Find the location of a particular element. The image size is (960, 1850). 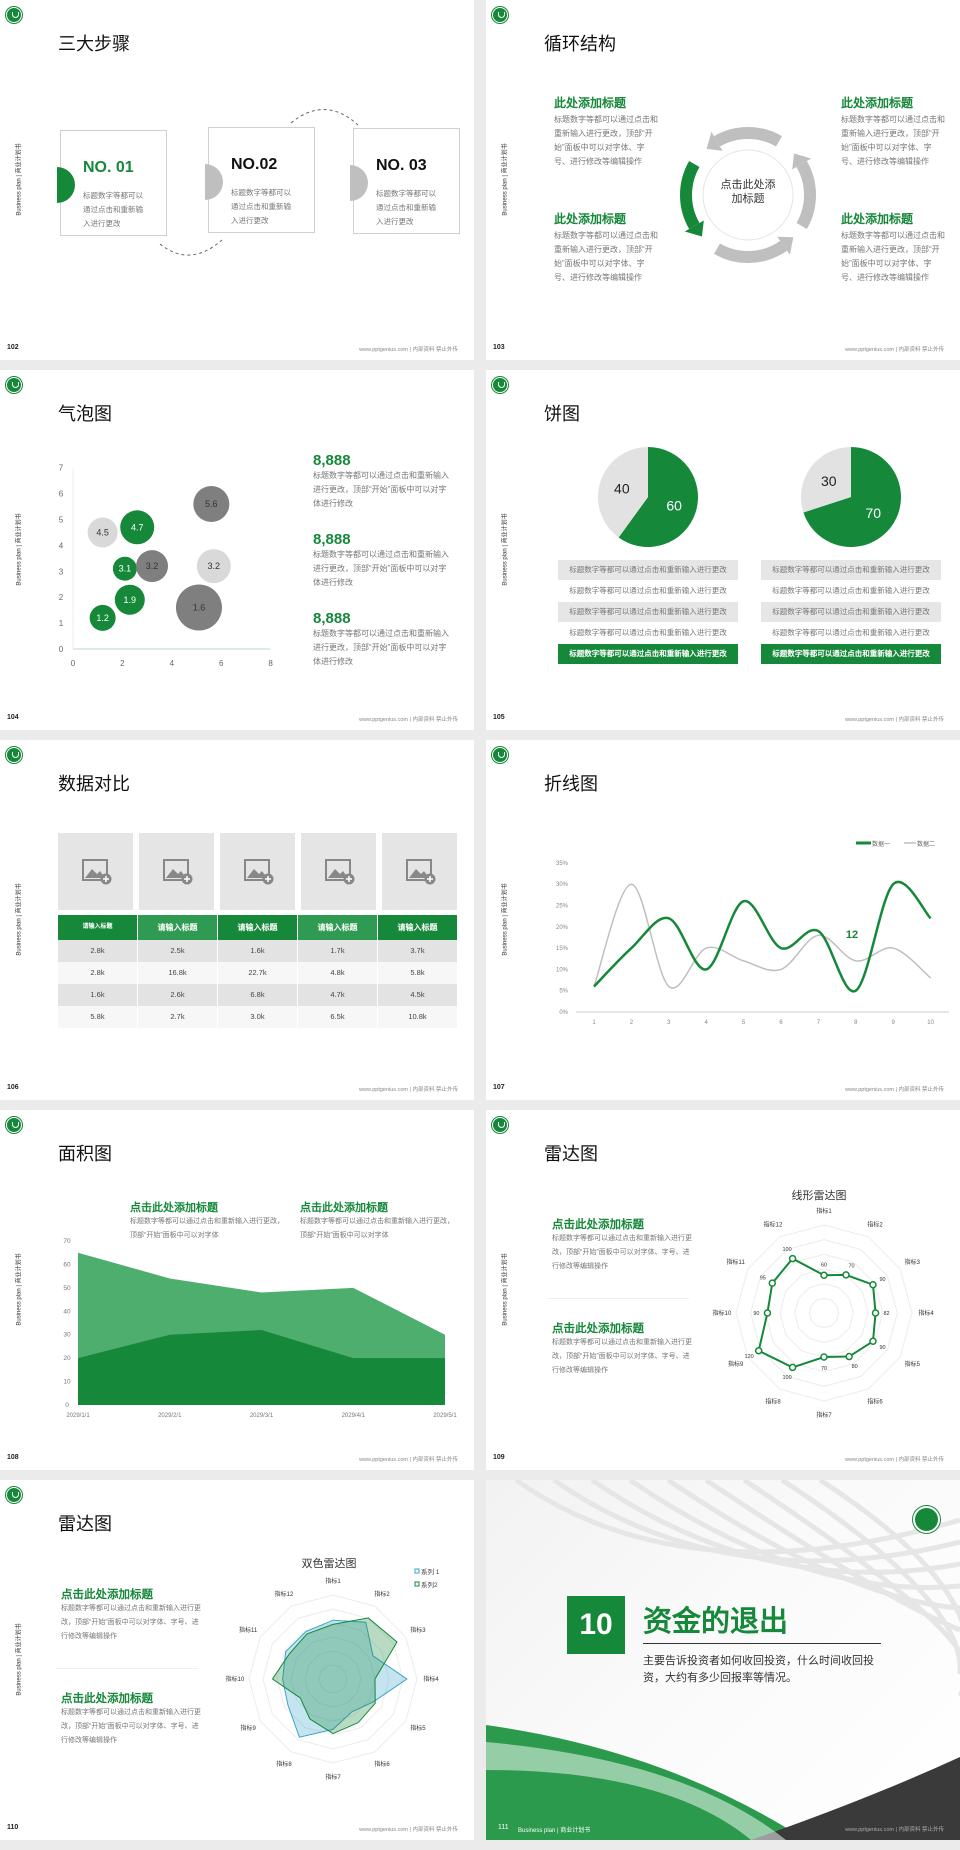

step-card: NO. 03 标题数字等都可以通过点击和重新输入进行更改 is located at coordinates (405, 181).